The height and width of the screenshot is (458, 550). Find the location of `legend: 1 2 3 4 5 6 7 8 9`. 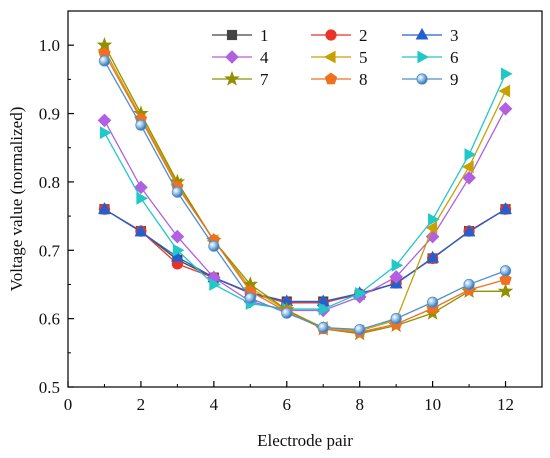

legend: 1 2 3 4 5 6 7 8 9 is located at coordinates (335, 57).